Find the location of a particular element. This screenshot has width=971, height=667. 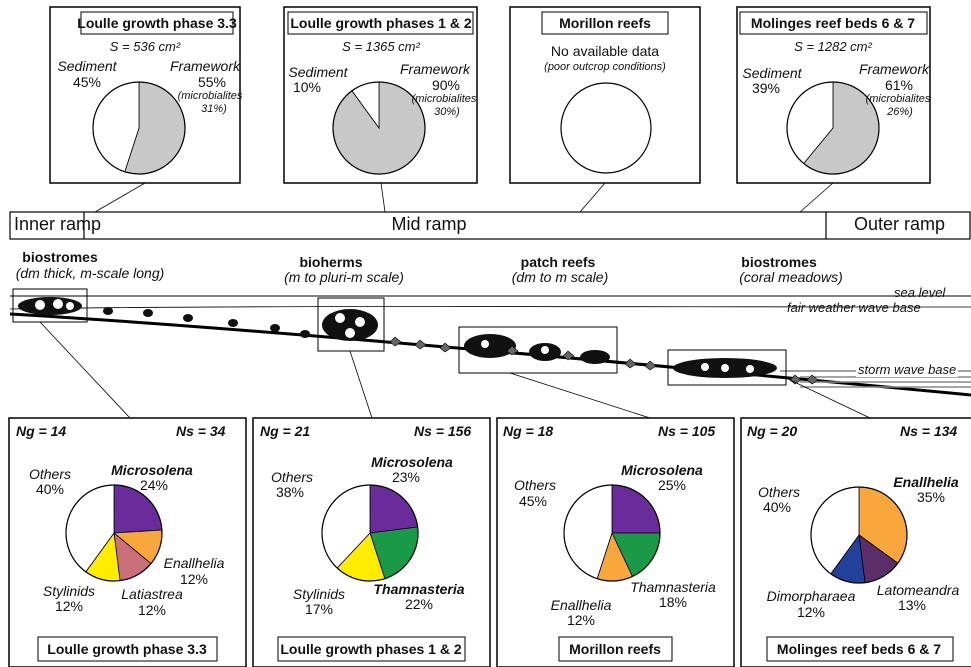

bottom-pie-3-outline is located at coordinates (612, 533).